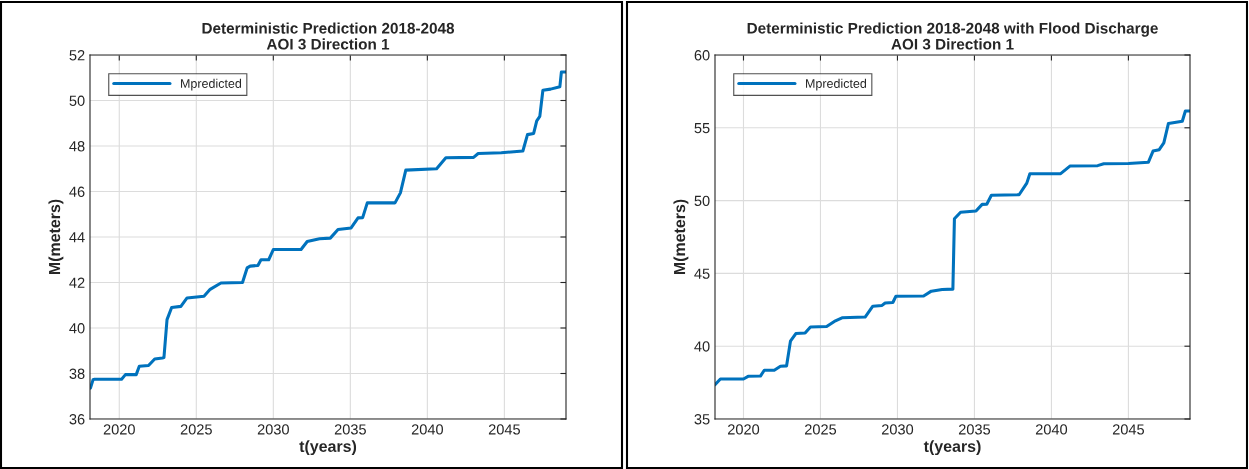 Image resolution: width=1249 pixels, height=469 pixels. I want to click on y-tick-label: 48, so click(77, 146).